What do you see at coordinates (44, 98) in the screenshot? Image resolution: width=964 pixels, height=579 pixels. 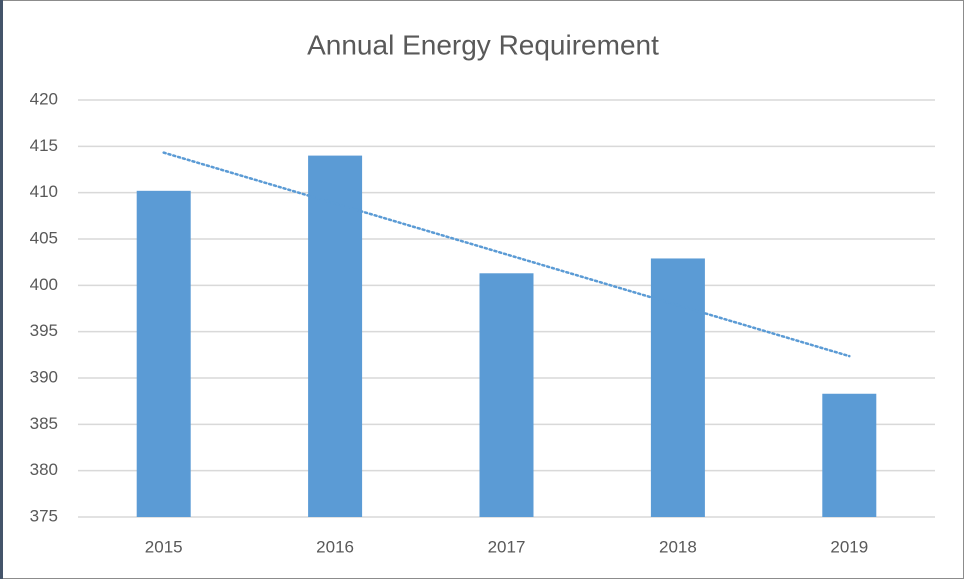 I see `y-tick-label: 420` at bounding box center [44, 98].